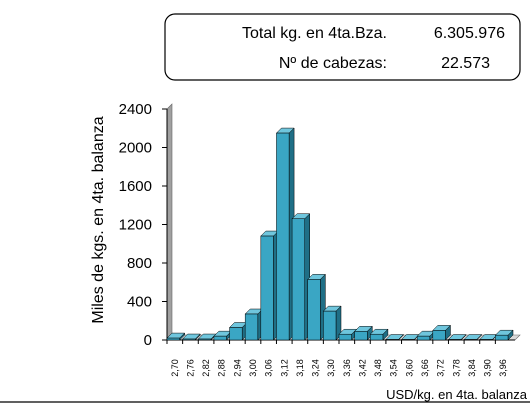 The height and width of the screenshot is (412, 530). What do you see at coordinates (135, 109) in the screenshot?
I see `y-tick-label: 2400` at bounding box center [135, 109].